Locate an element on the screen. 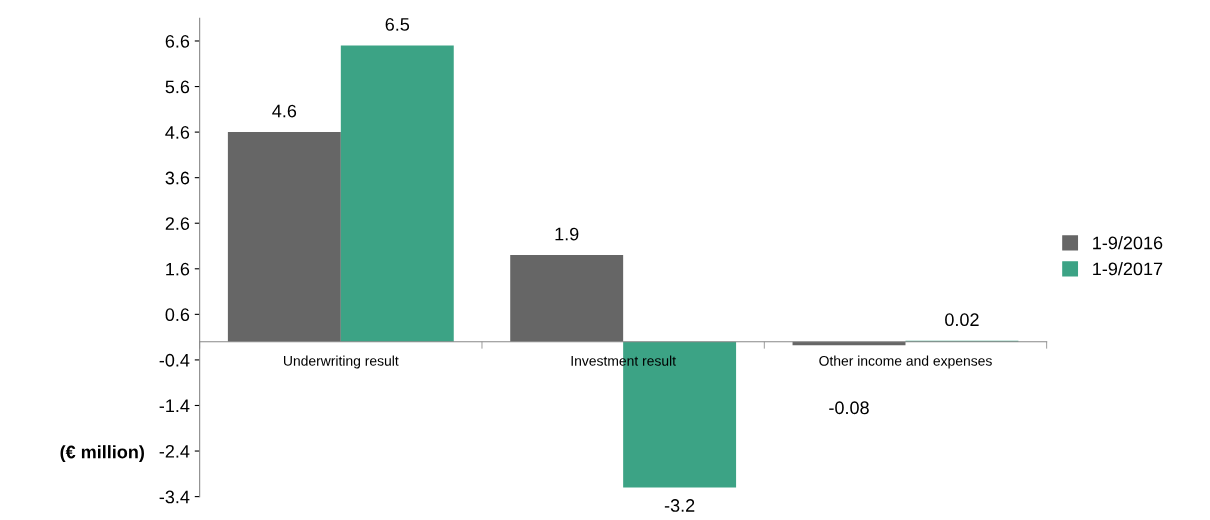 Image resolution: width=1210 pixels, height=520 pixels. x-tick-label: Other income and expenses is located at coordinates (905, 362).